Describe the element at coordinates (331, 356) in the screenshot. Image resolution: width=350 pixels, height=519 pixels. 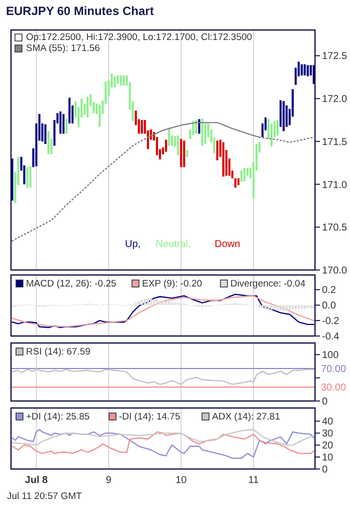
I see `y-tick-label: 100` at that location.